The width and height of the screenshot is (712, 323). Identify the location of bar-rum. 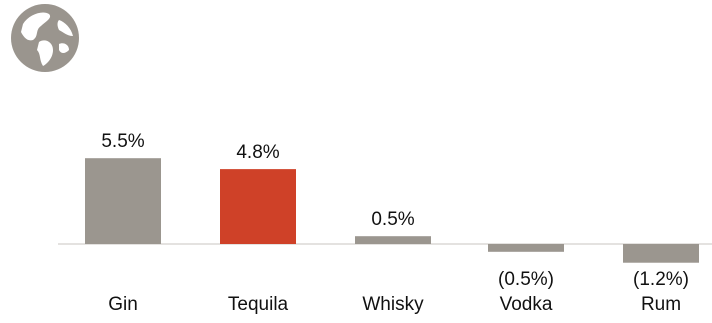
(661, 253).